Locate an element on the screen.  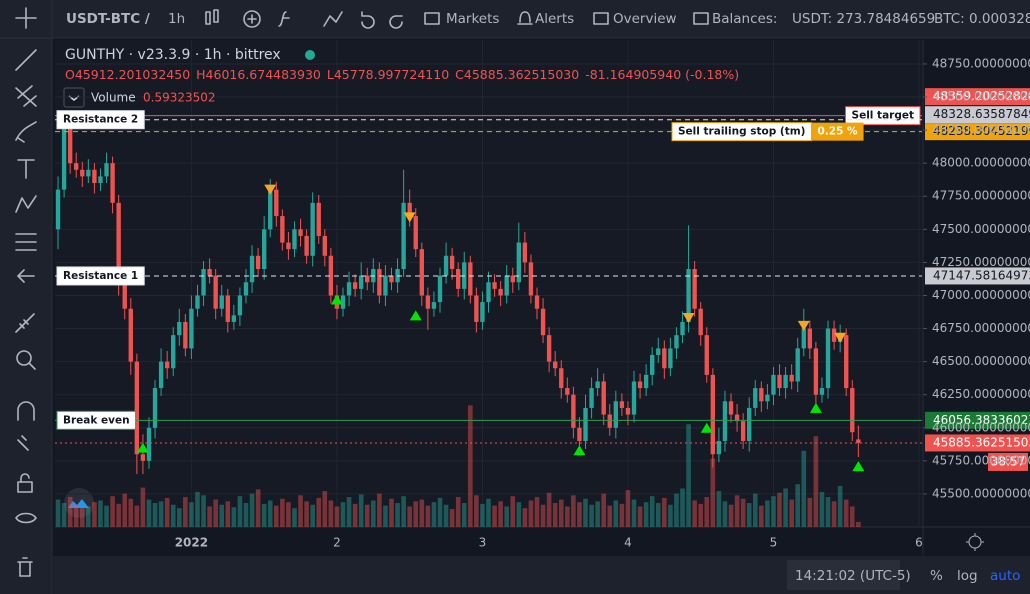
lock-draw-icon is located at coordinates (23, 443).